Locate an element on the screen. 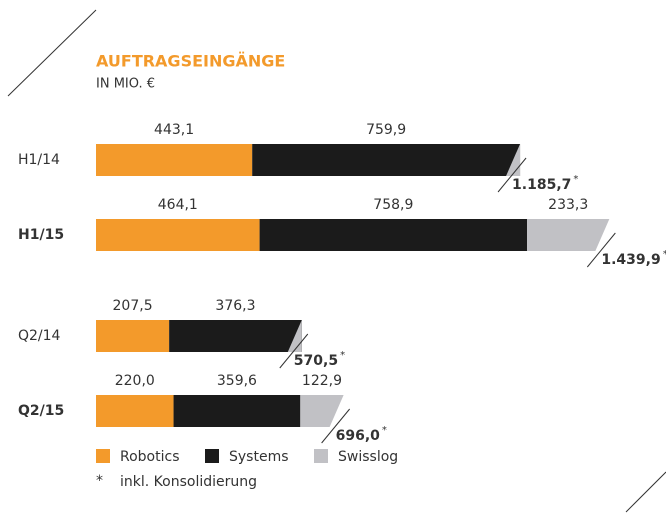 The image size is (666, 520). value-label: 207,5 is located at coordinates (133, 306).